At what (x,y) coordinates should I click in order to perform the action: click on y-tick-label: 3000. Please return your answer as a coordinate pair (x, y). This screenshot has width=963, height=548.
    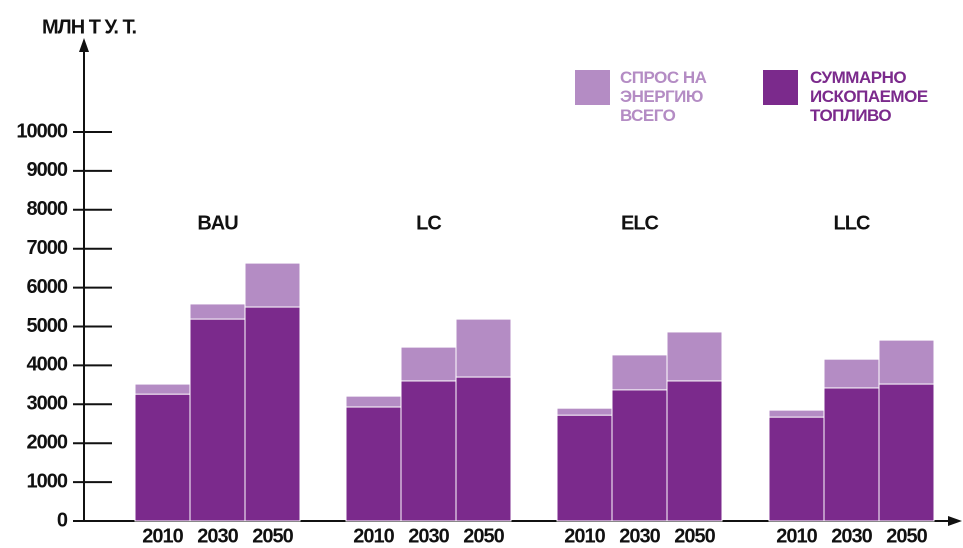
    Looking at the image, I should click on (47, 404).